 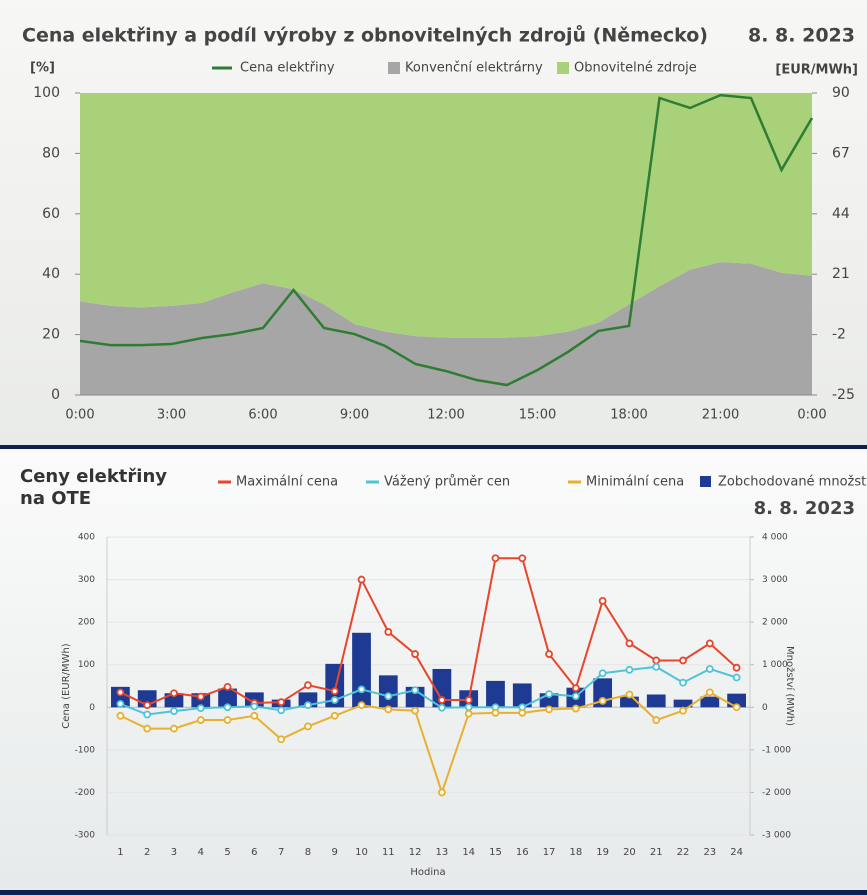 I want to click on date: 8. 8. 2023, so click(x=801, y=36).